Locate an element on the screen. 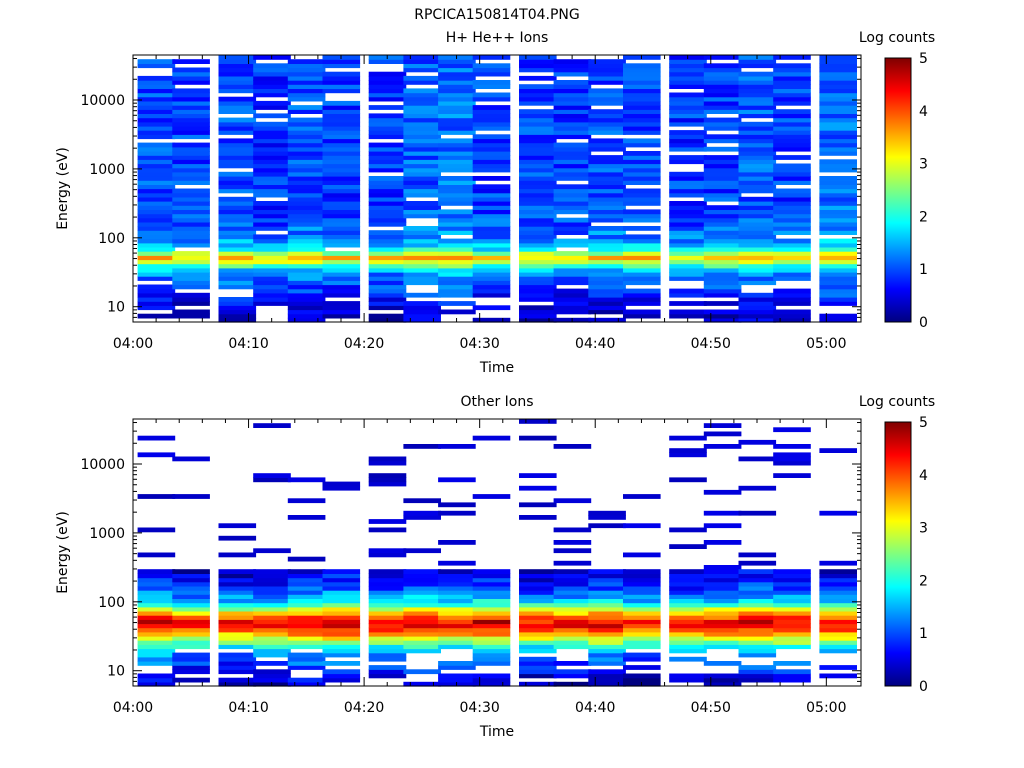 This screenshot has width=1024, height=768. y-tick-label: 100 is located at coordinates (111, 603).